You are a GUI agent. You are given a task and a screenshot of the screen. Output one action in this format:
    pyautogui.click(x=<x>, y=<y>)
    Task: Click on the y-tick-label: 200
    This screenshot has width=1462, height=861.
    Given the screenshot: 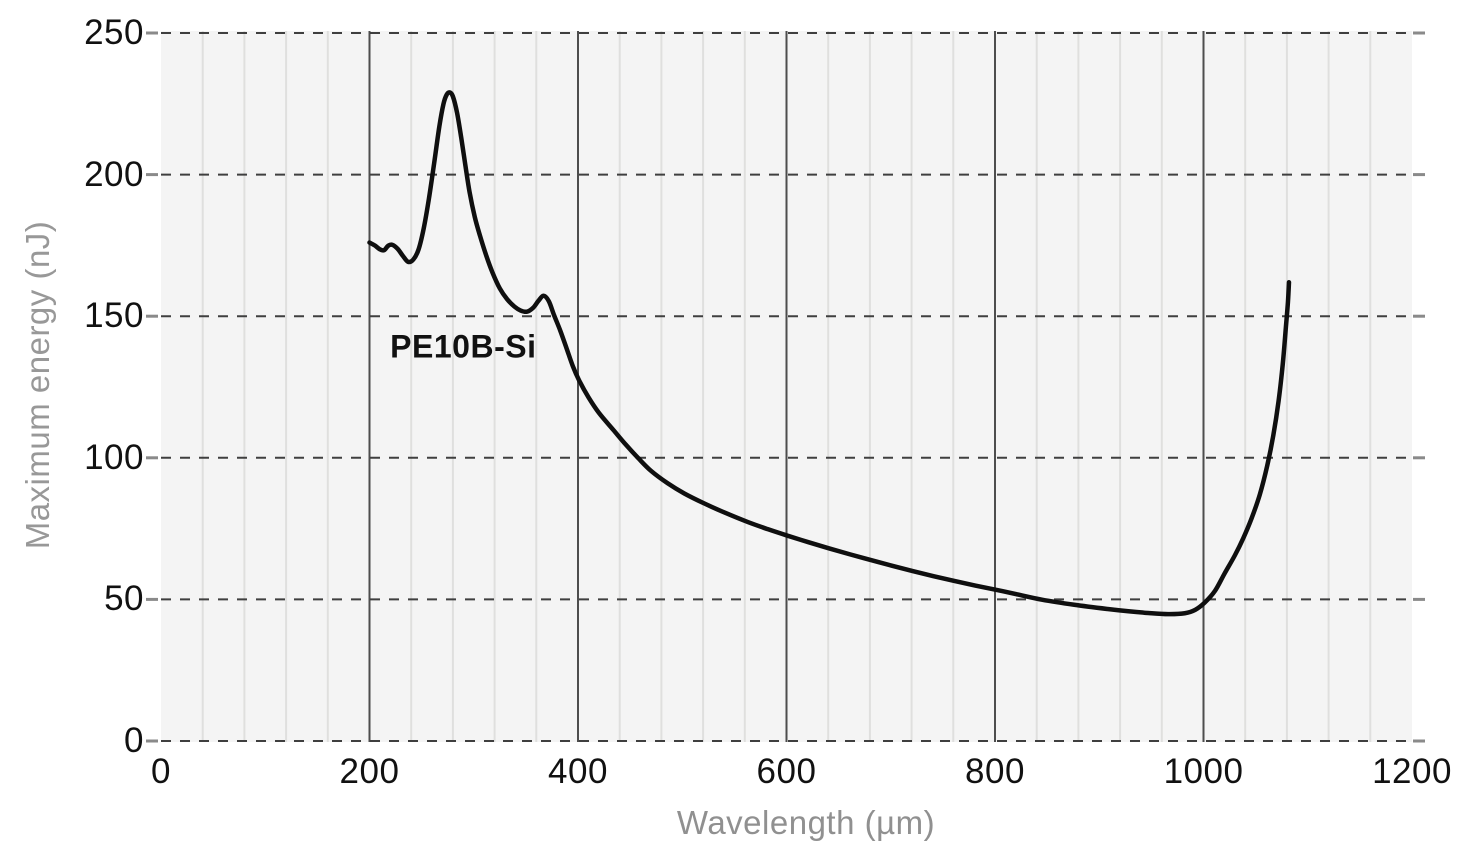 What is the action you would take?
    pyautogui.click(x=114, y=174)
    